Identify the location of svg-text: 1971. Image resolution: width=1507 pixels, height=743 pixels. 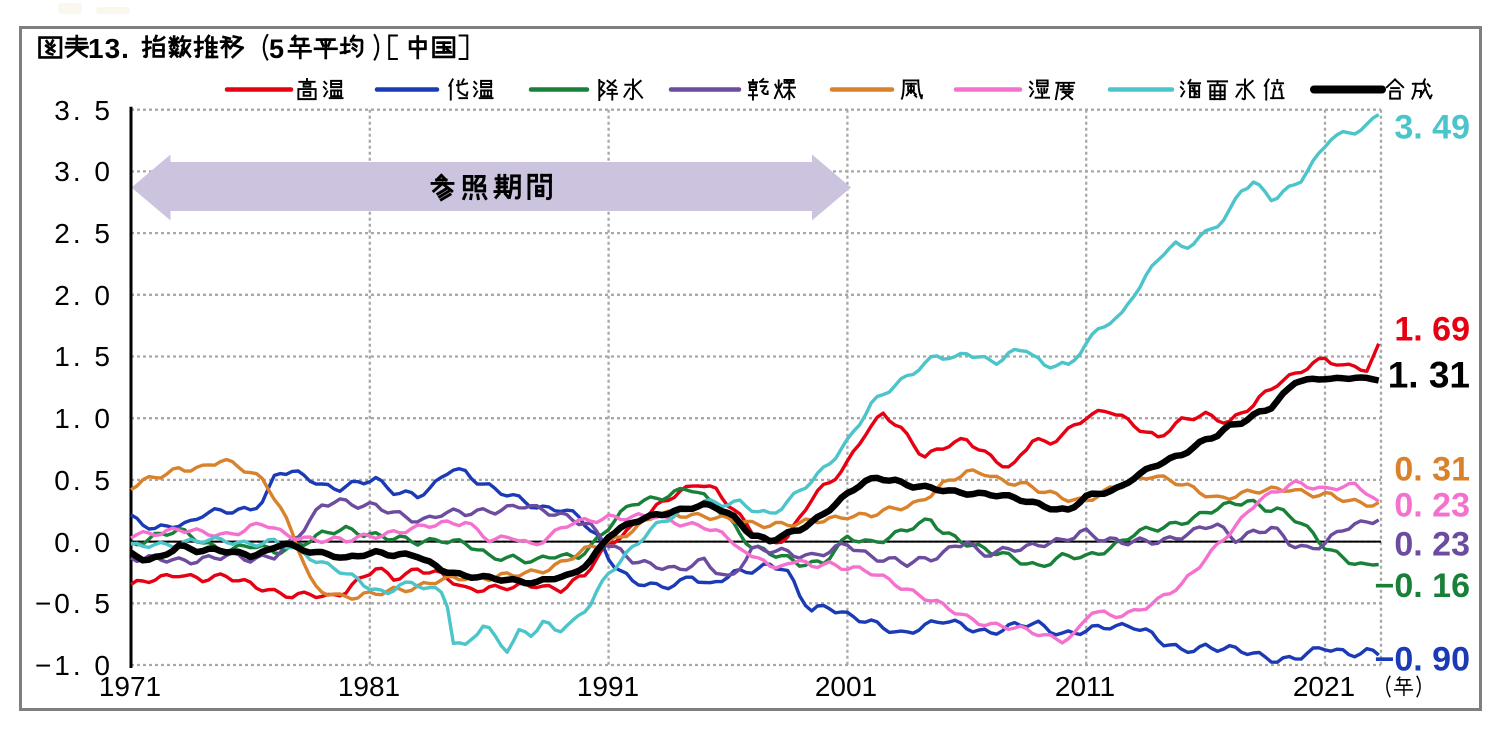
(130, 686).